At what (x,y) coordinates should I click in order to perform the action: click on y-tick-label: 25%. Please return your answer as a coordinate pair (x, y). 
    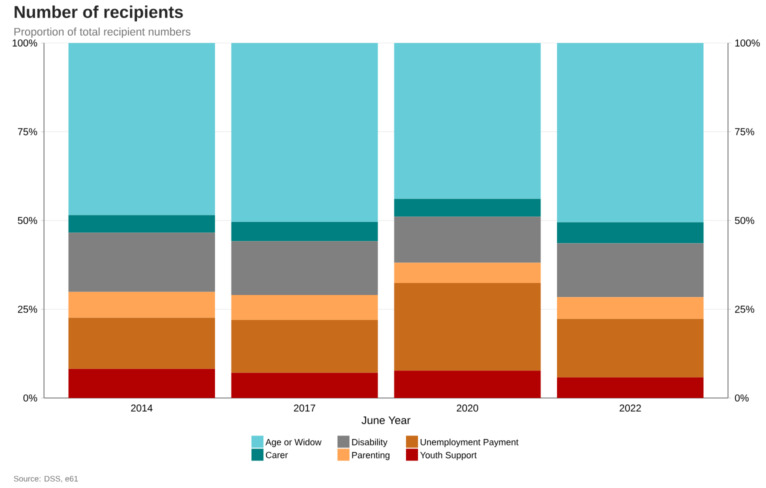
    Looking at the image, I should click on (28, 309).